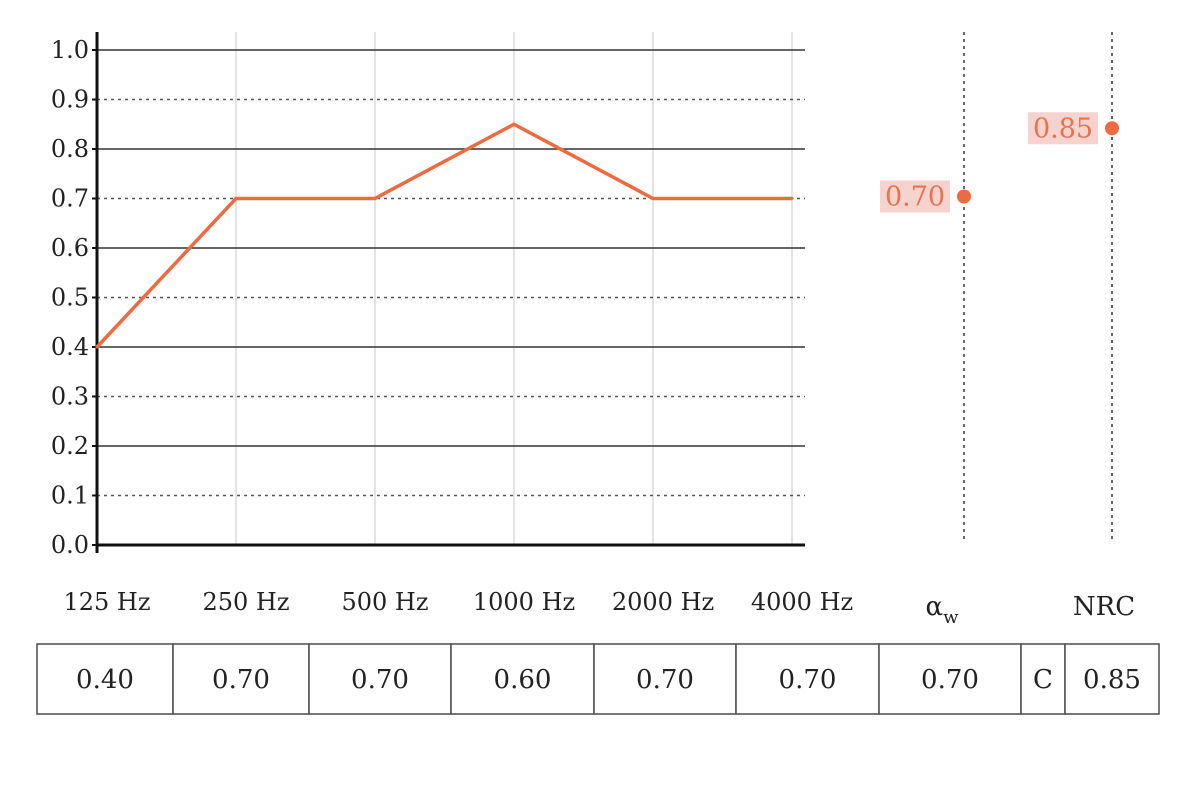  Describe the element at coordinates (70, 100) in the screenshot. I see `y-tick-label: 0.9` at that location.